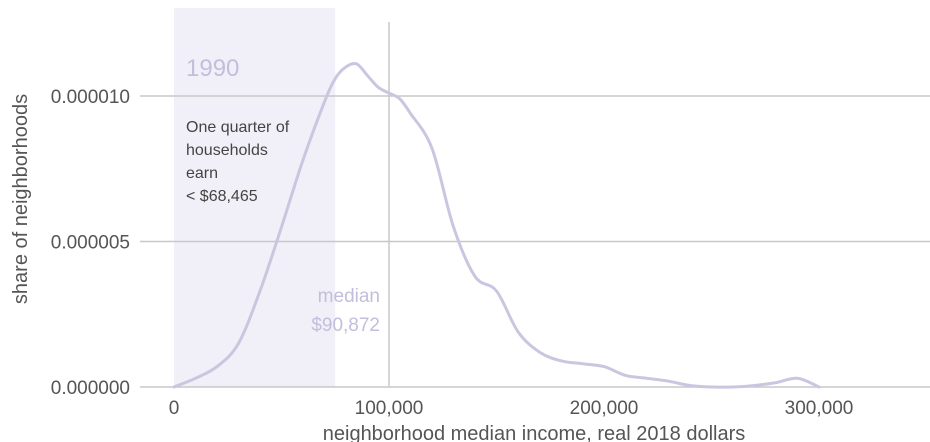 Image resolution: width=930 pixels, height=442 pixels. Describe the element at coordinates (389, 408) in the screenshot. I see `x-tick-label-1: 100,000` at that location.